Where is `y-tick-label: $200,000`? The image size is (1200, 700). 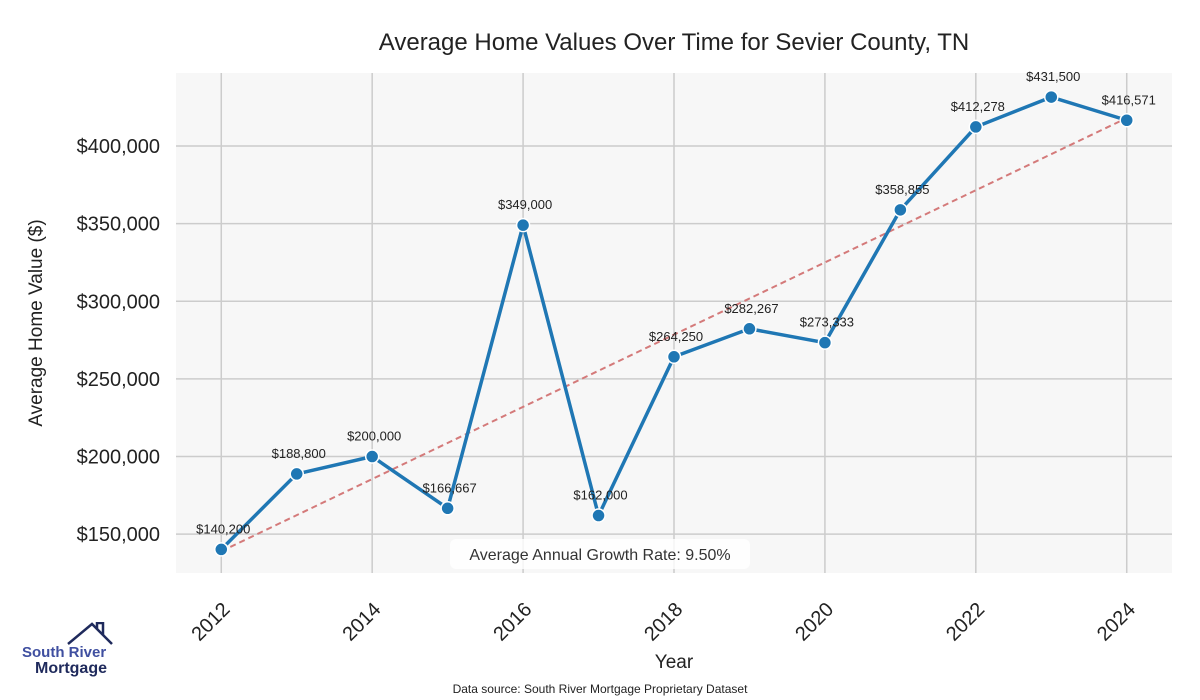
y-tick-label: $200,000 is located at coordinates (118, 458).